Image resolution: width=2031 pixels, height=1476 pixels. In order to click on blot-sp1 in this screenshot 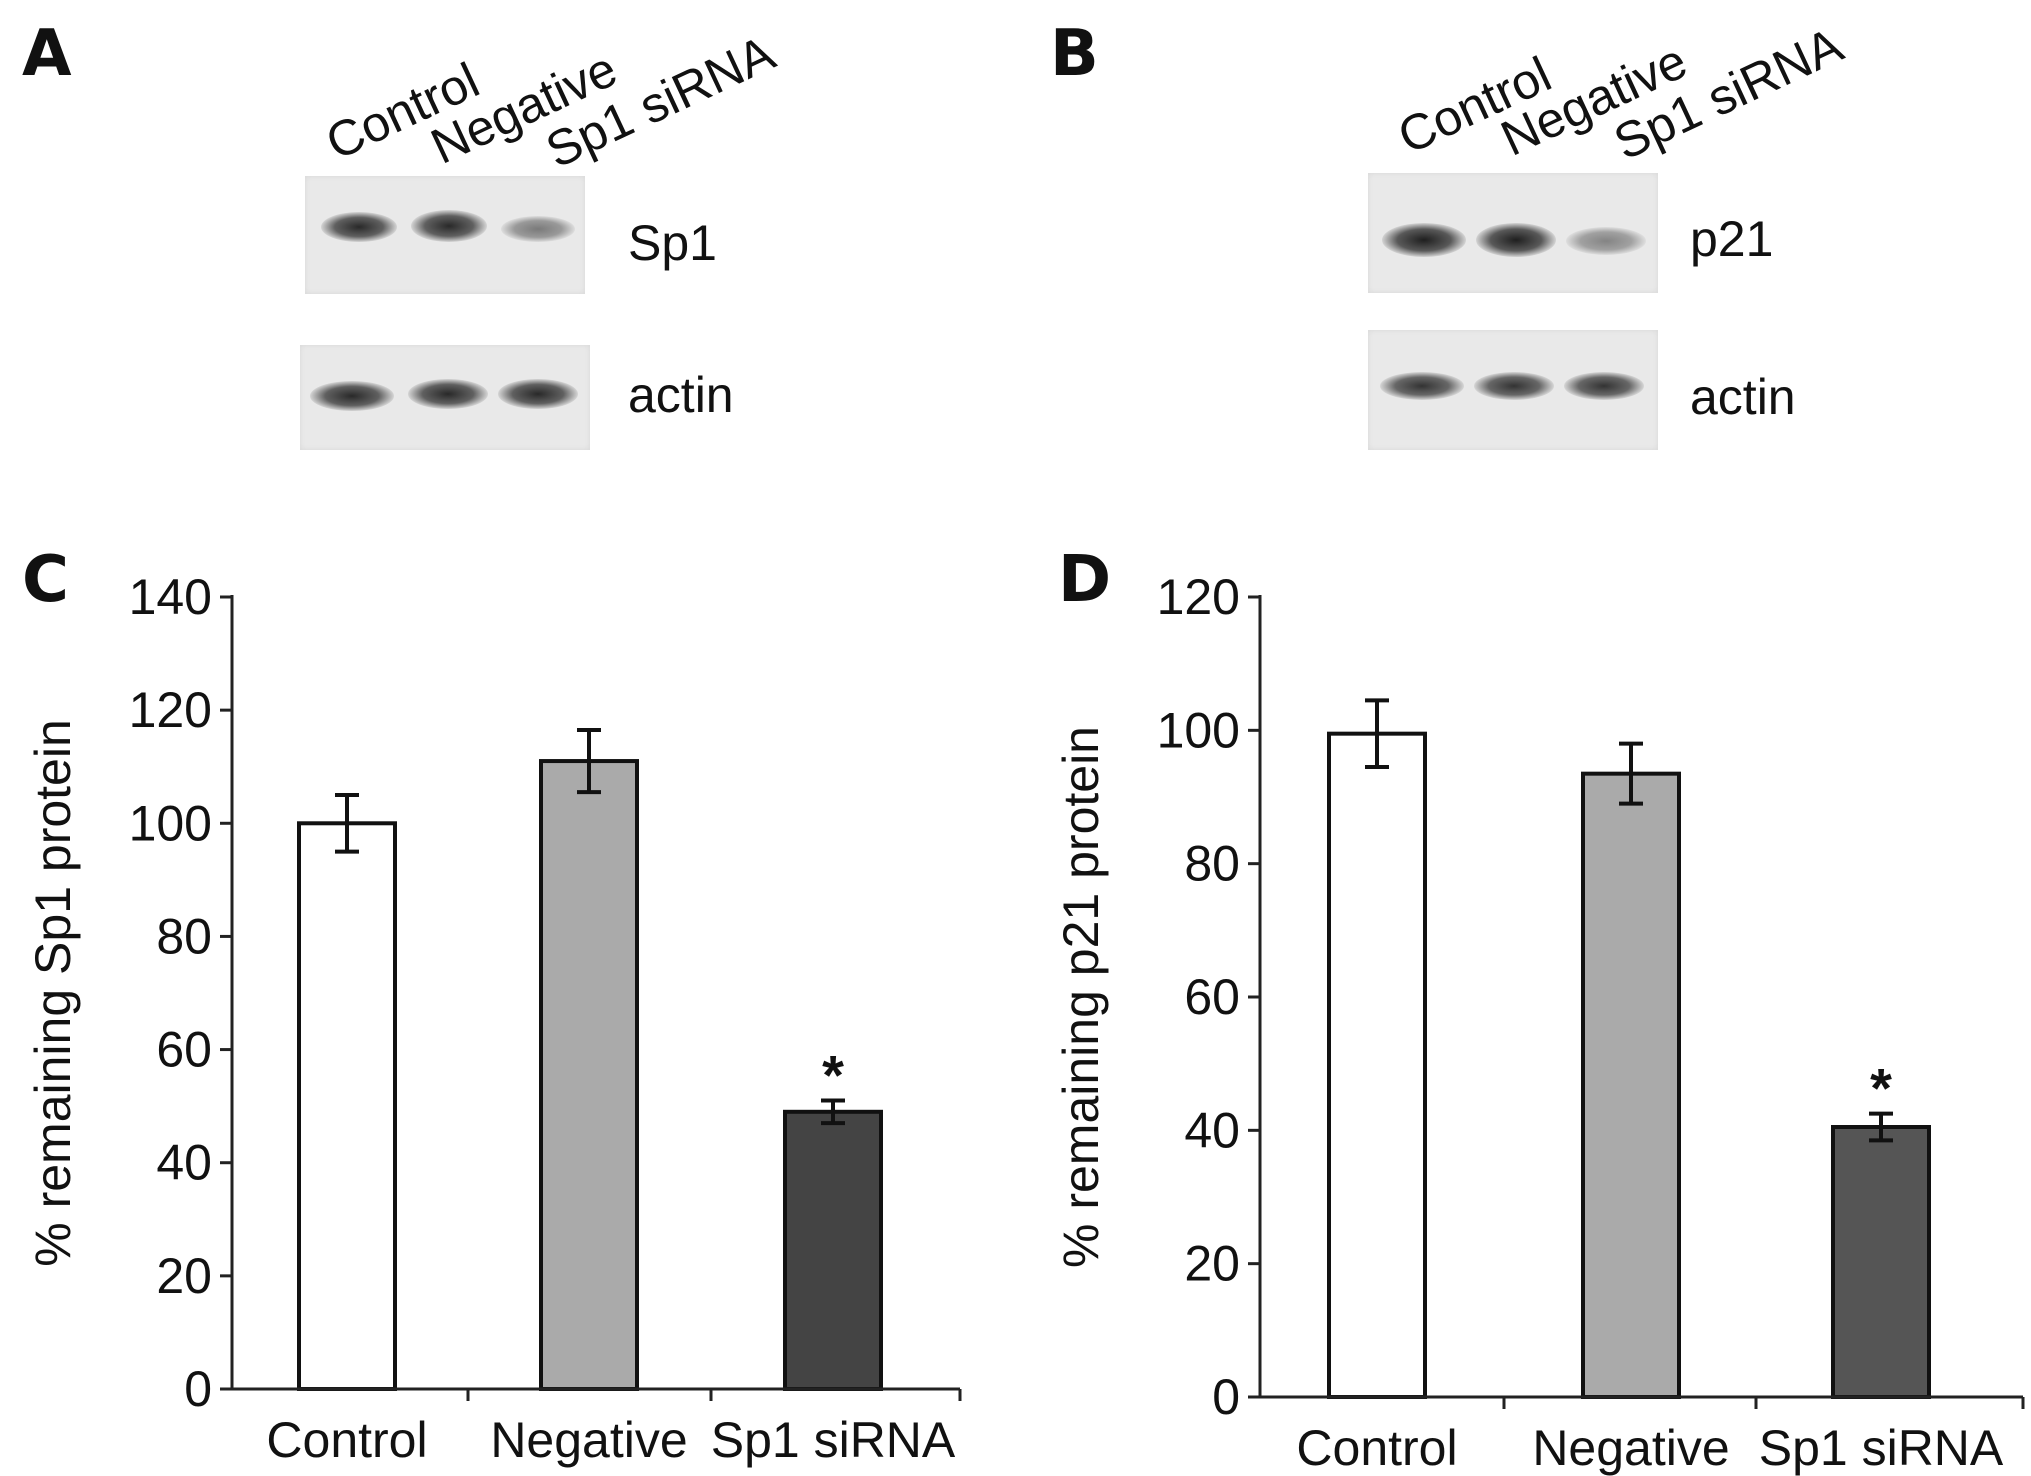, I will do `click(445, 235)`.